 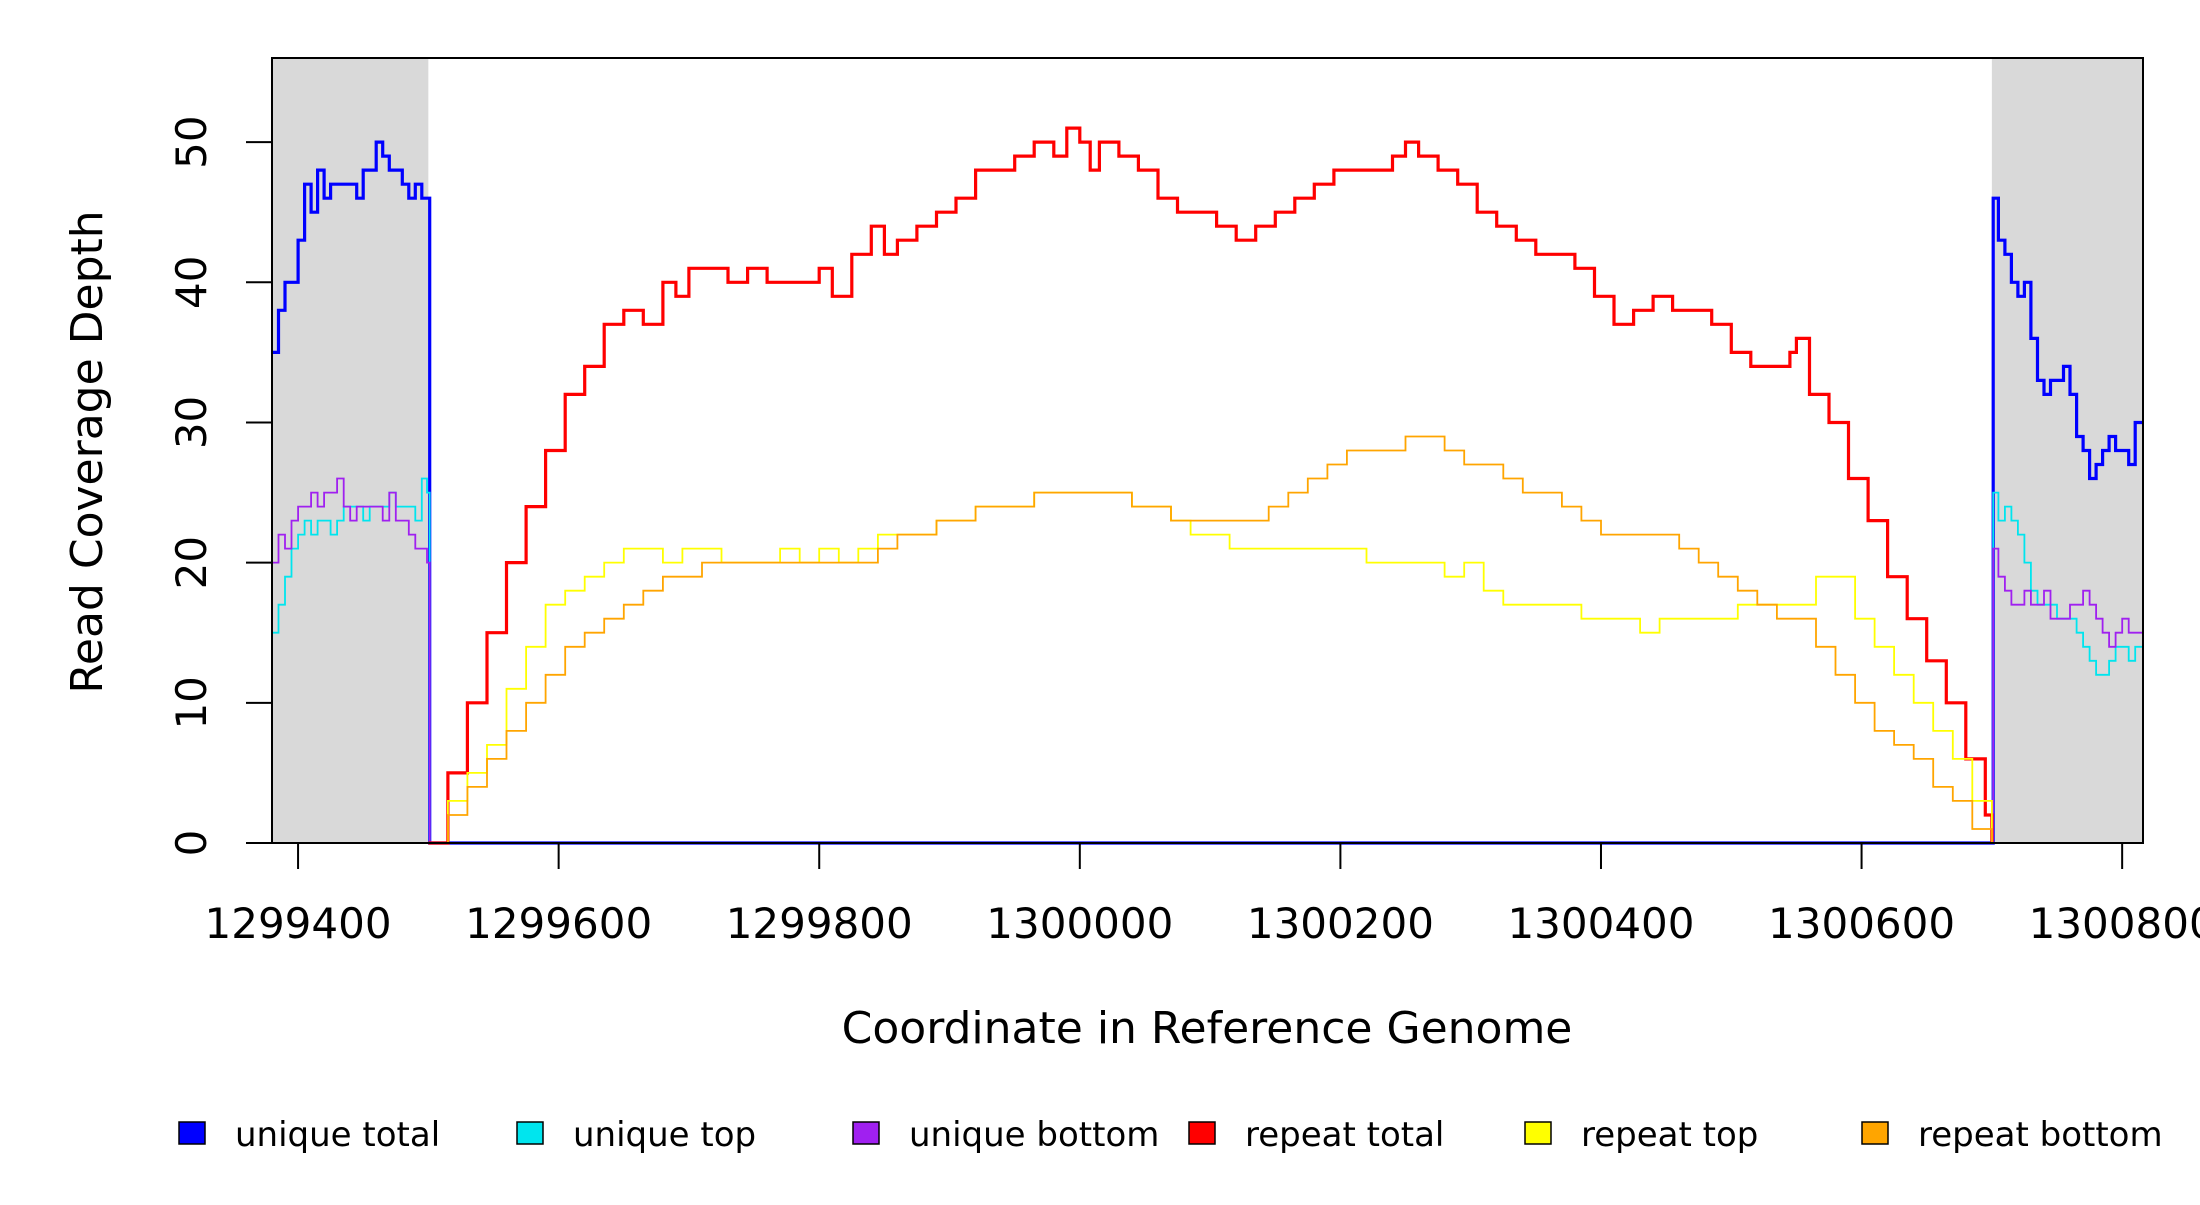 What do you see at coordinates (1344, 1135) in the screenshot?
I see `legend-label: repeat total` at bounding box center [1344, 1135].